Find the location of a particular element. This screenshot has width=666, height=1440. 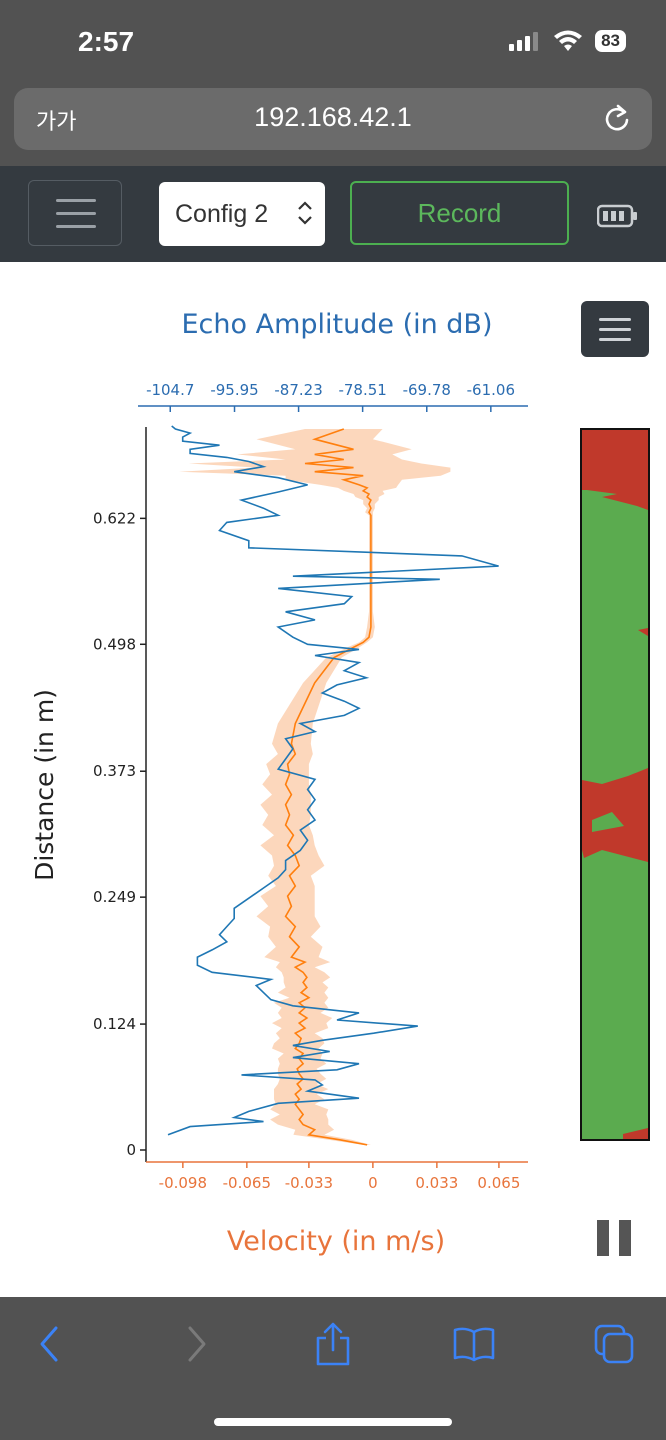

y-tick-label: 0.498 is located at coordinates (114, 644).